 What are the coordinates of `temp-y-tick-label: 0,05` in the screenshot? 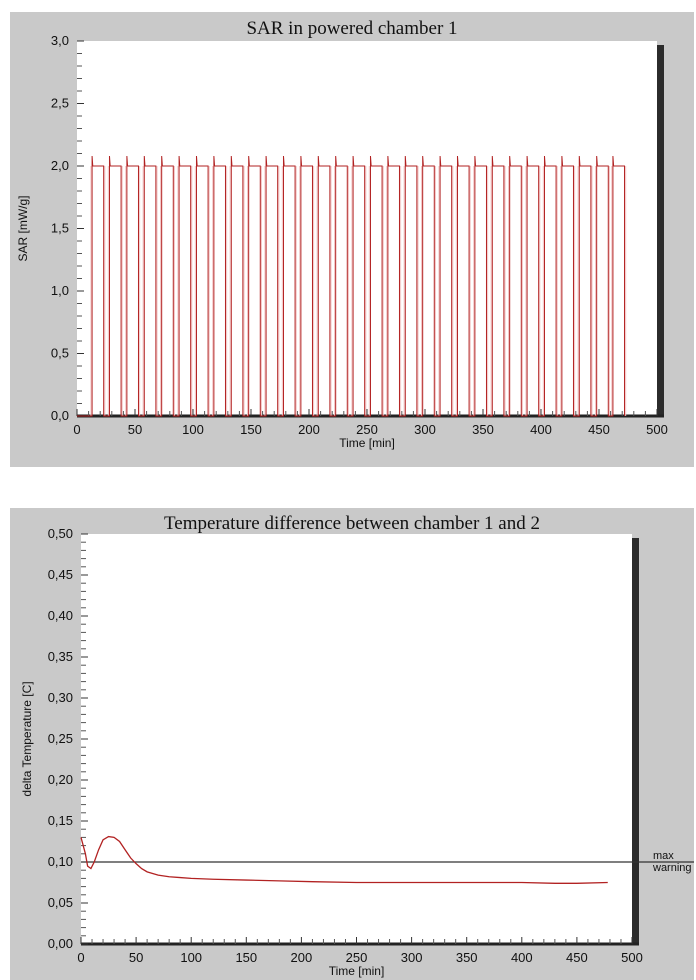 It's located at (60, 902).